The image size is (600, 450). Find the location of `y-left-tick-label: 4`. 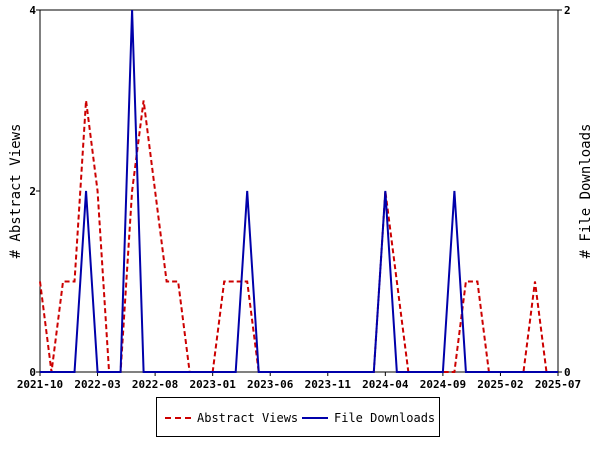

y-left-tick-label: 4 is located at coordinates (32, 10).